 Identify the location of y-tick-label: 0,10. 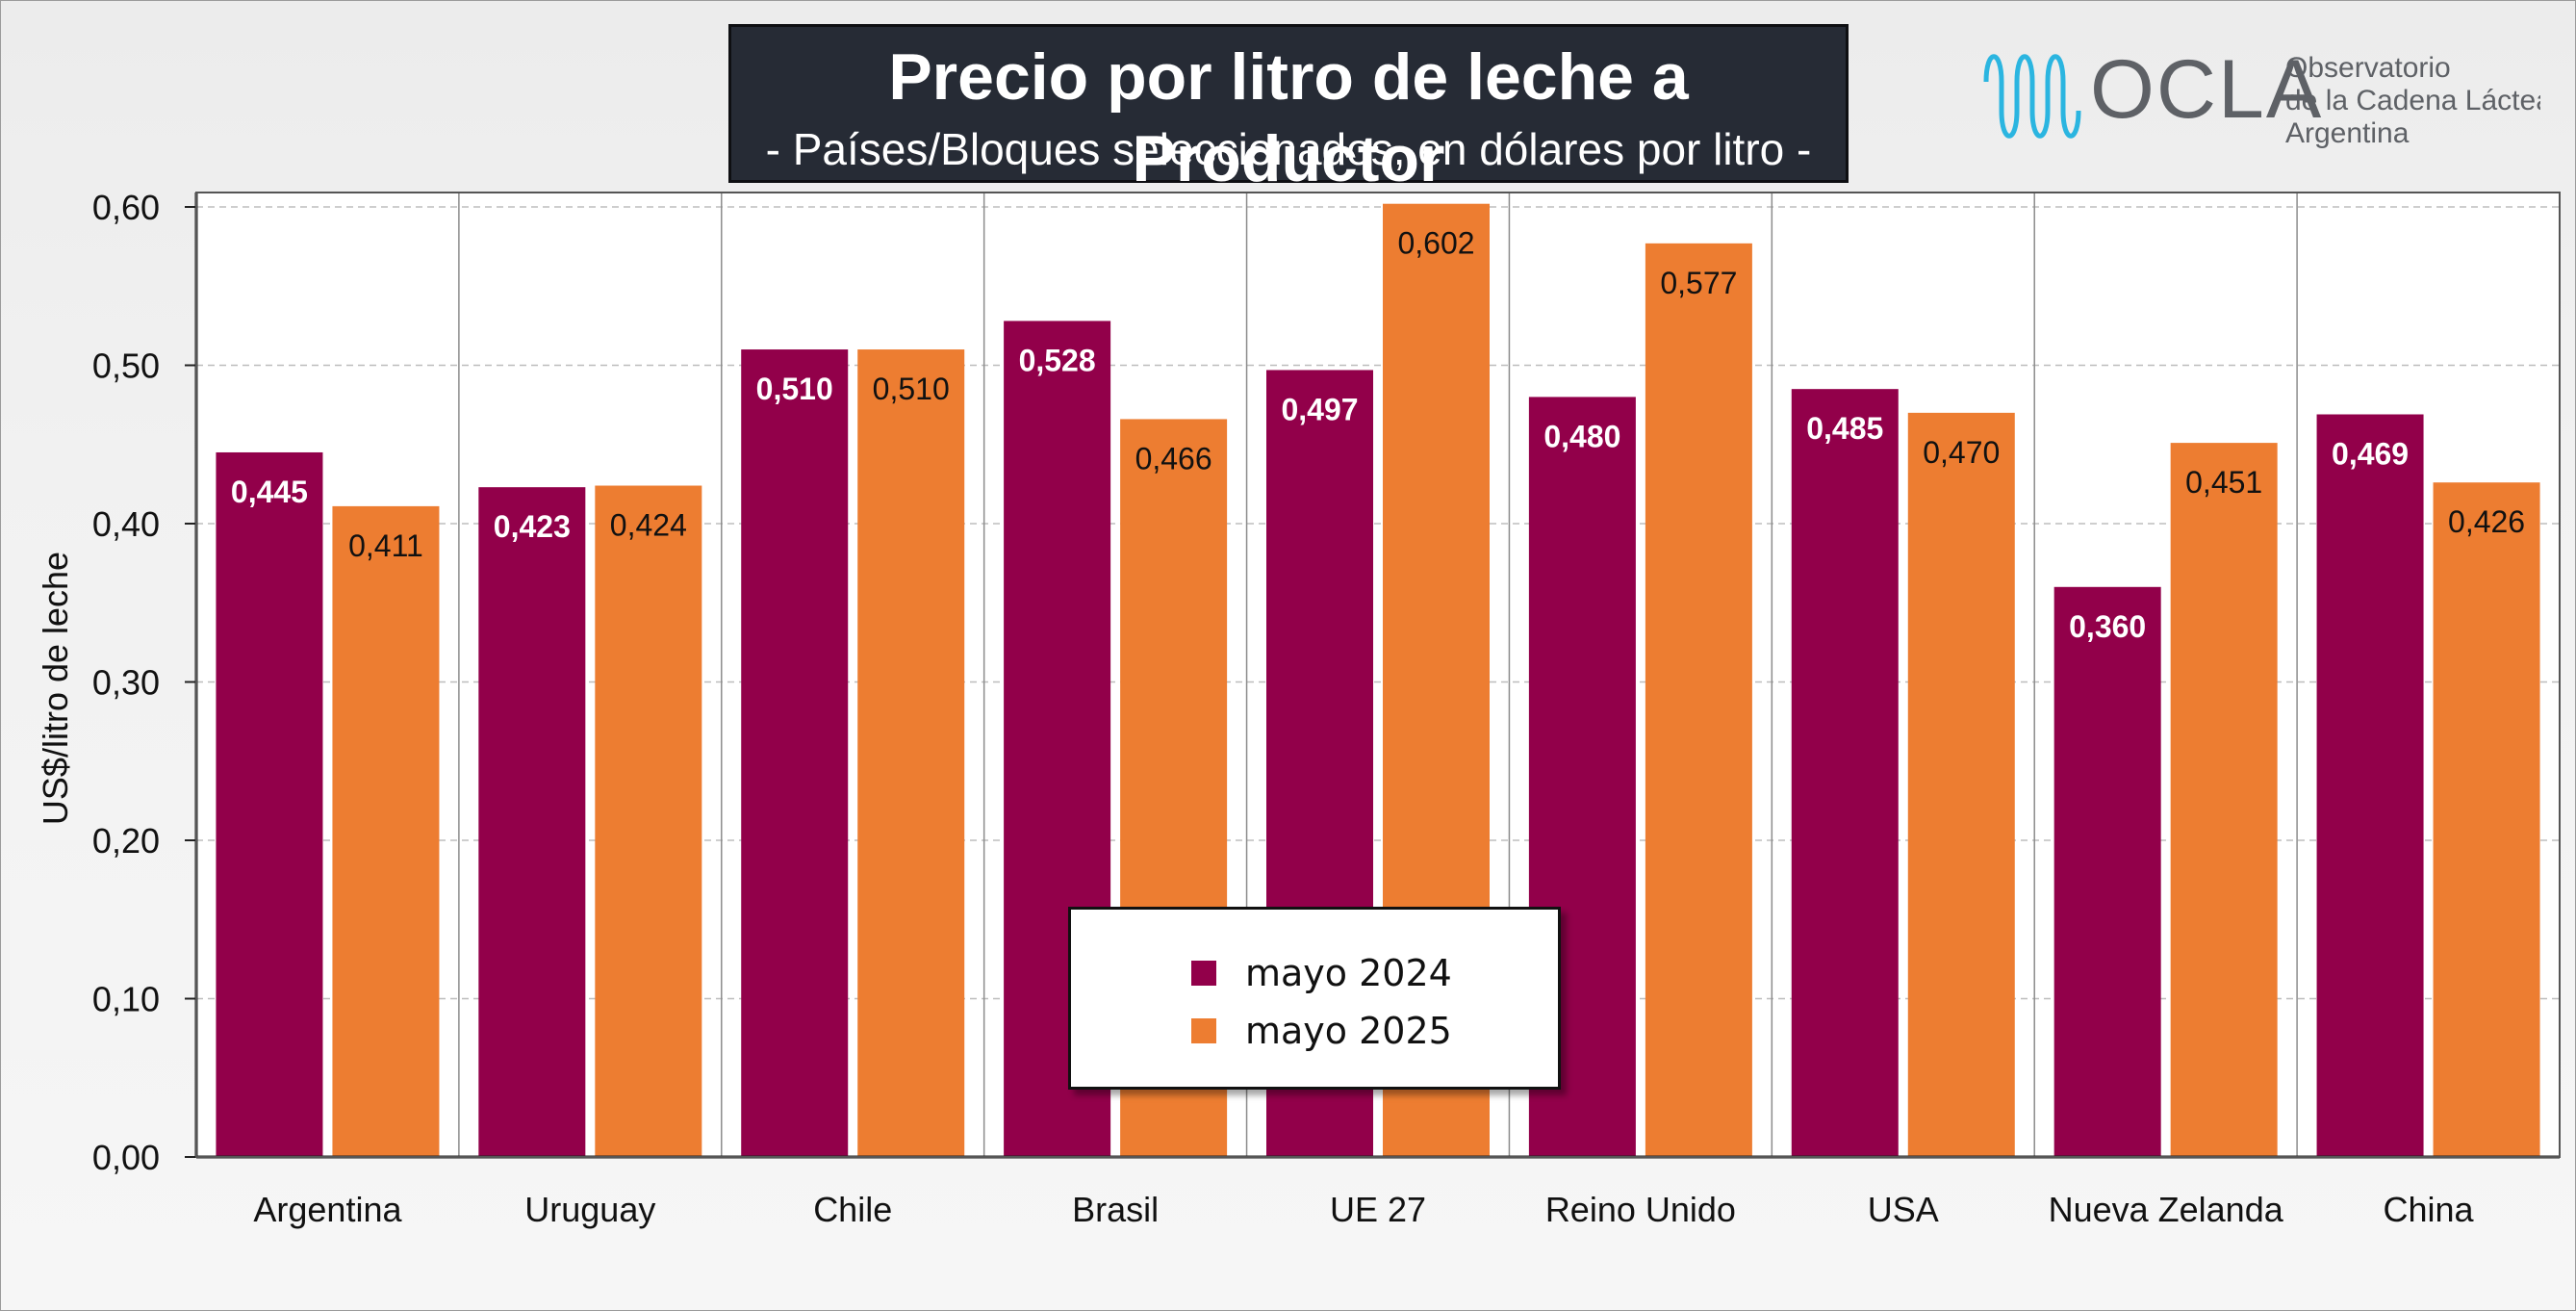
(126, 999).